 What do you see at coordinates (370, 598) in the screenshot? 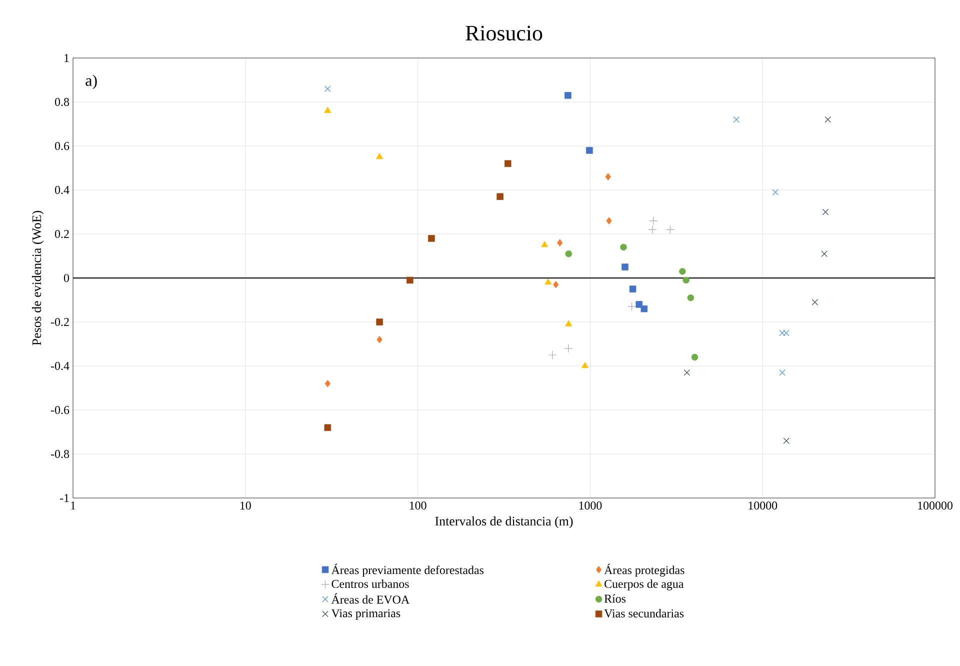
I see `legend-label: Áreas de EVOA` at bounding box center [370, 598].